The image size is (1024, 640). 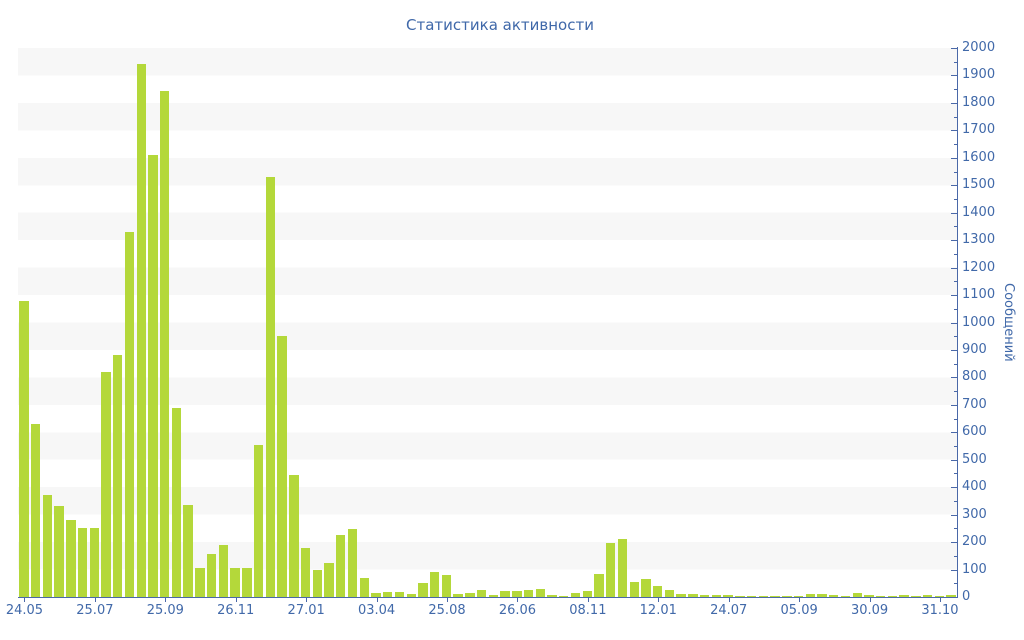 What do you see at coordinates (979, 212) in the screenshot?
I see `y-axis-tick-label: 1400` at bounding box center [979, 212].